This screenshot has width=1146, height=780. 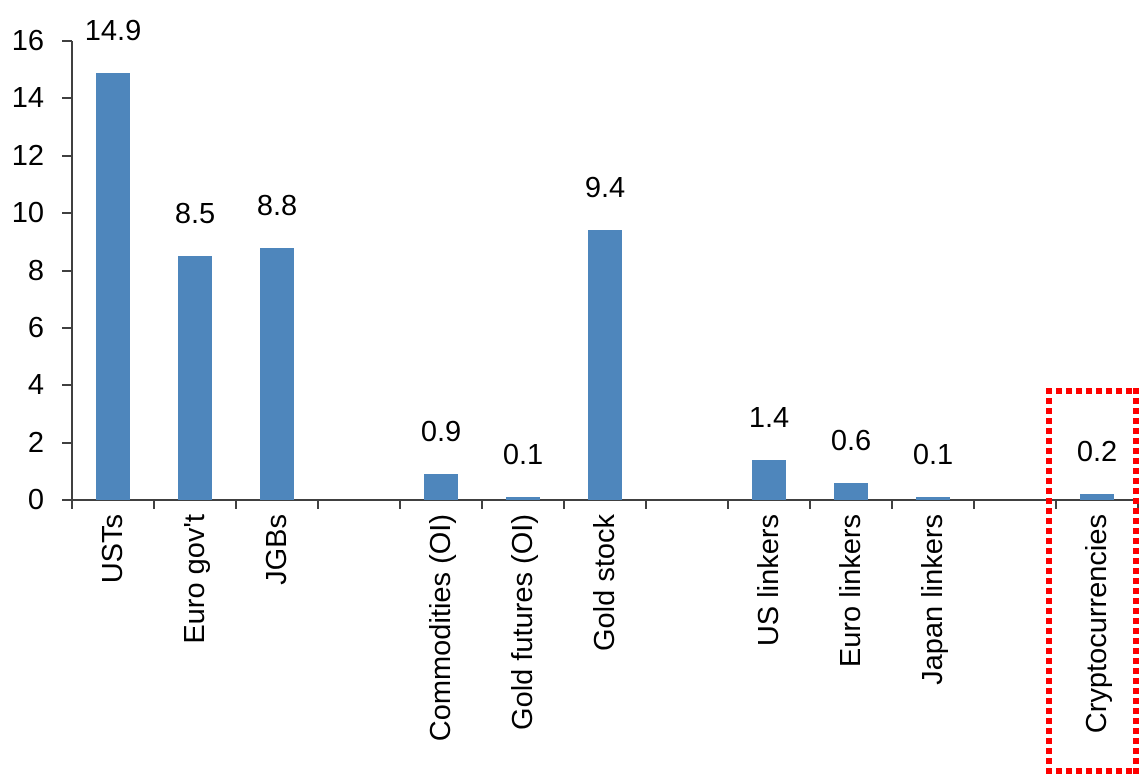 I want to click on category-label: USTs, so click(x=113, y=549).